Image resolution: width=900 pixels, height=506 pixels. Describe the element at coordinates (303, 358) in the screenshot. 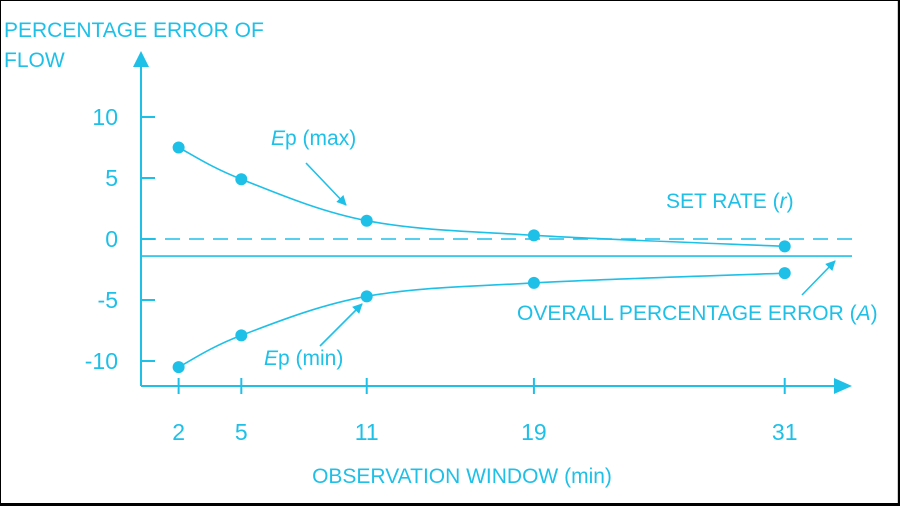

I see `series-label-min: Ep (min)` at that location.